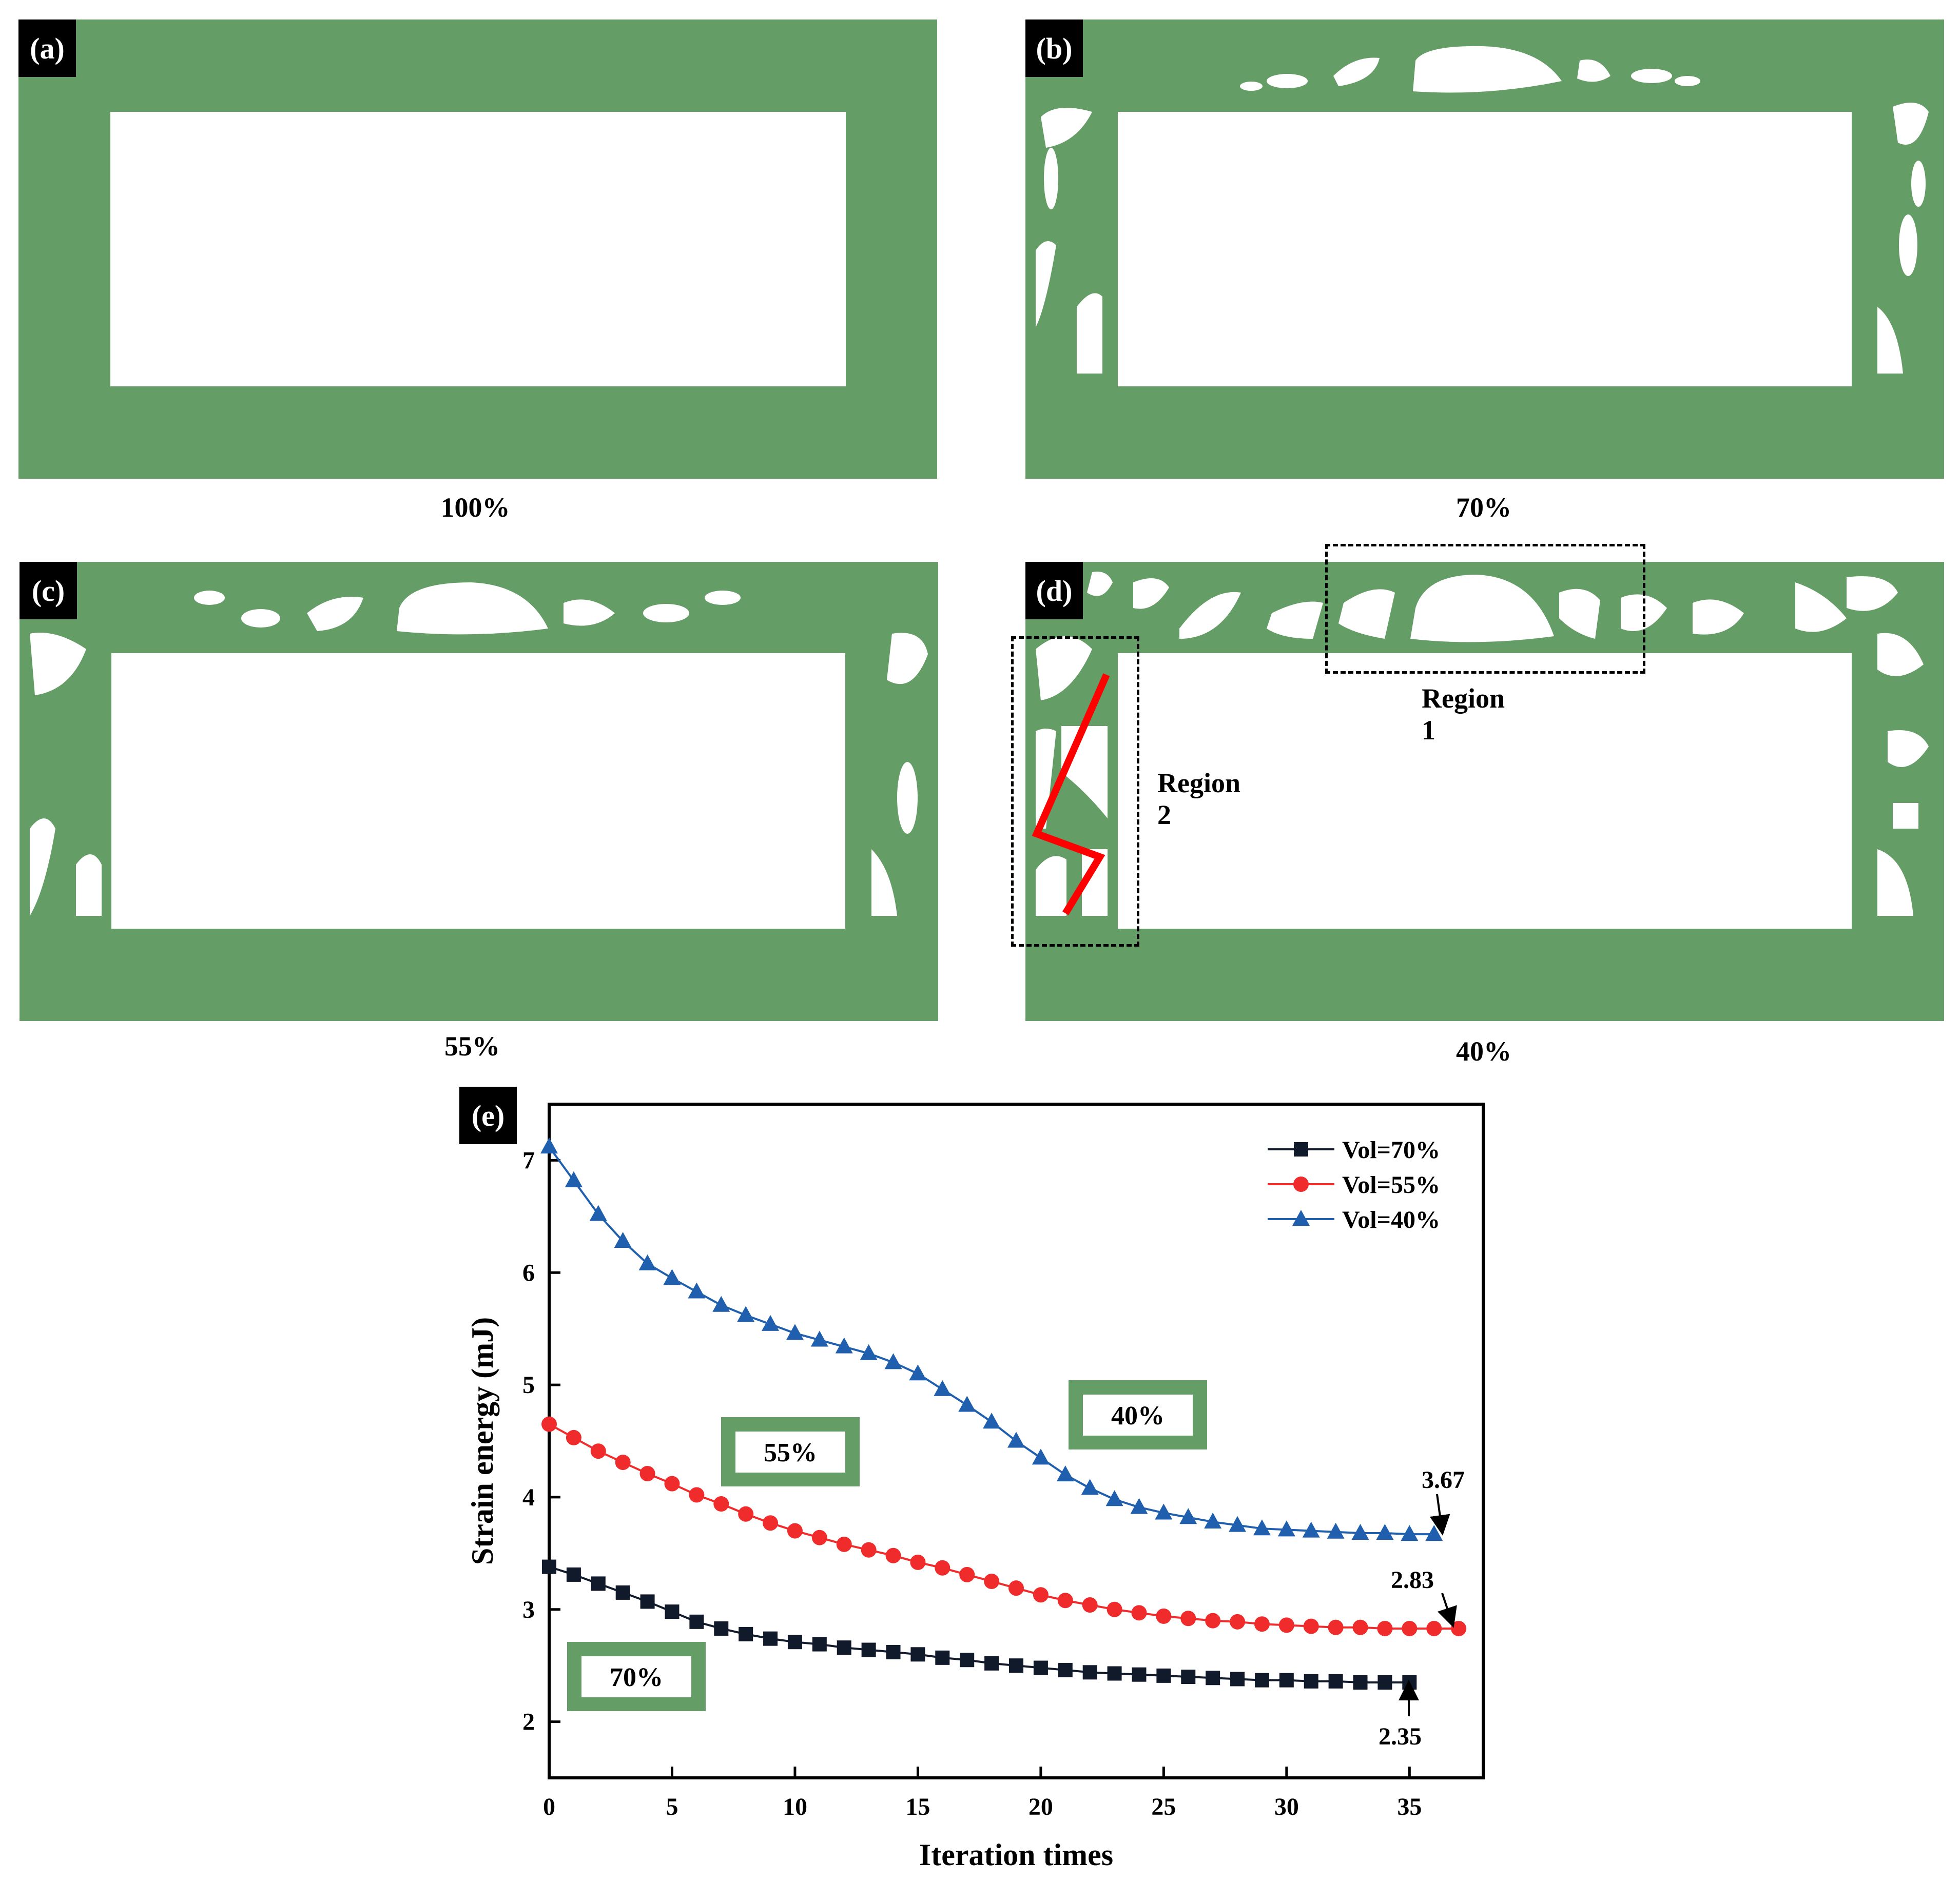  Describe the element at coordinates (795, 1806) in the screenshot. I see `x-tick-label: 10` at that location.